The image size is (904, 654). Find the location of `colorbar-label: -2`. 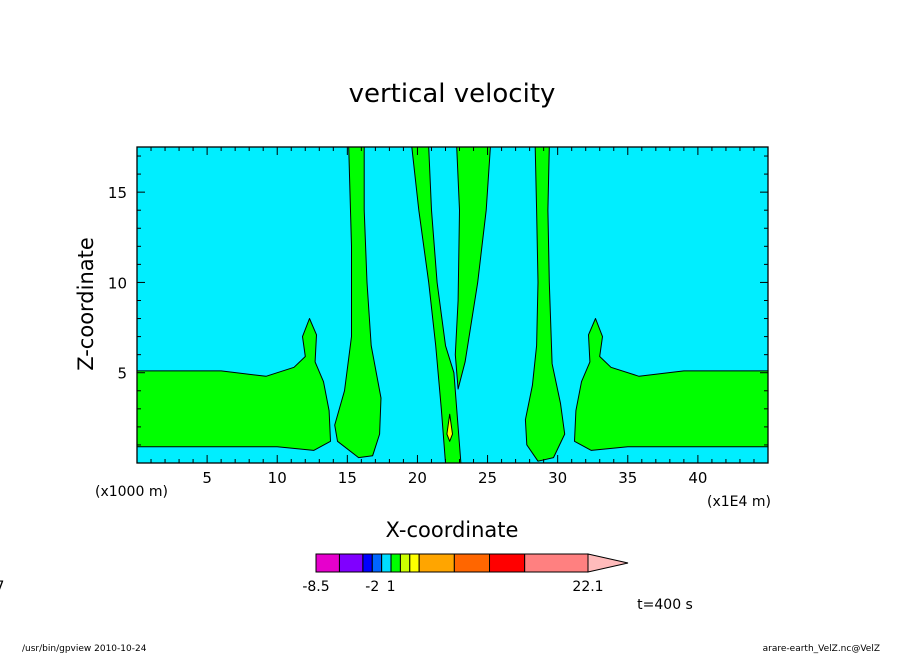

colorbar-label: -2 is located at coordinates (372, 587).